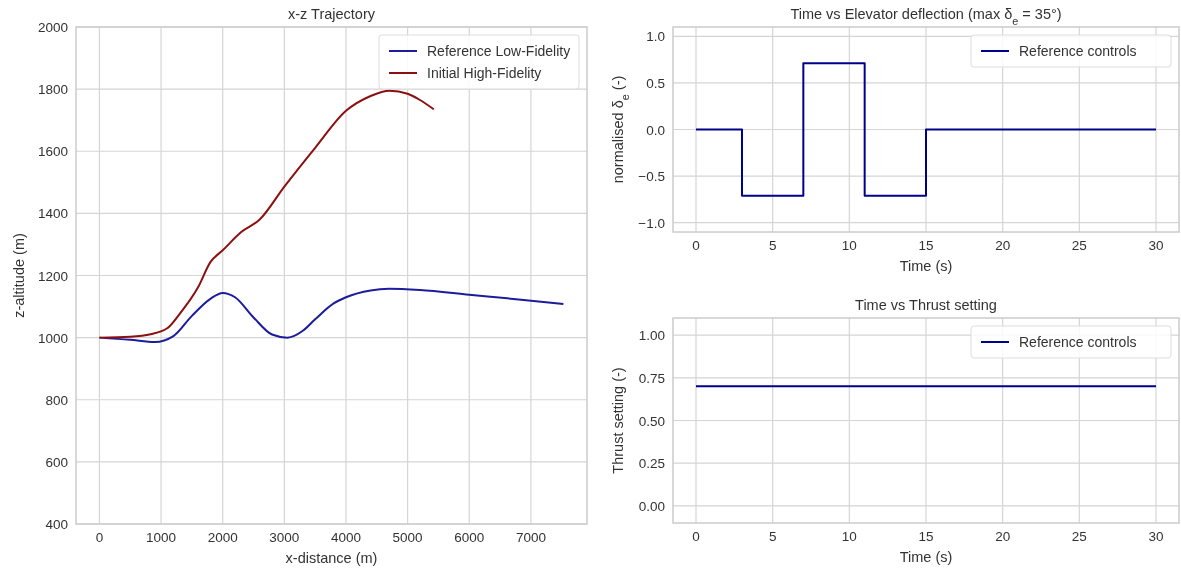 The height and width of the screenshot is (575, 1181). What do you see at coordinates (469, 537) in the screenshot?
I see `x-tick-label: 6000` at bounding box center [469, 537].